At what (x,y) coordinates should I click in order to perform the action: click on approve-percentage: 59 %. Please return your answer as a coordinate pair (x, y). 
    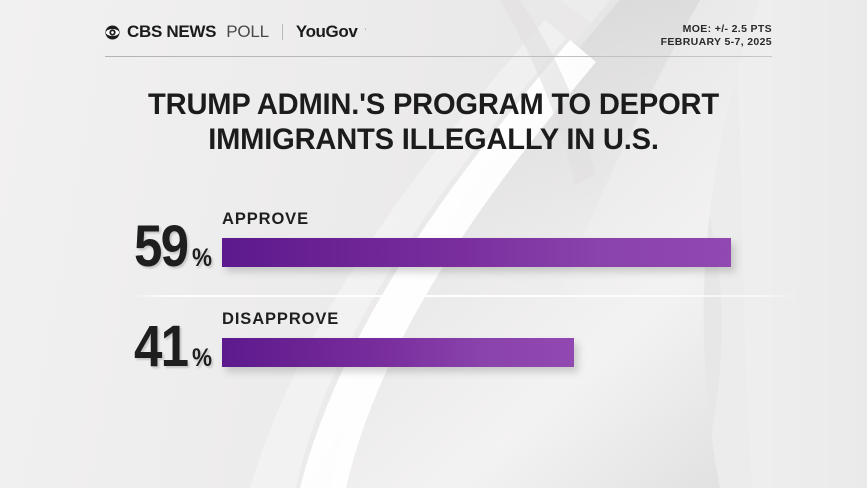
    Looking at the image, I should click on (178, 245).